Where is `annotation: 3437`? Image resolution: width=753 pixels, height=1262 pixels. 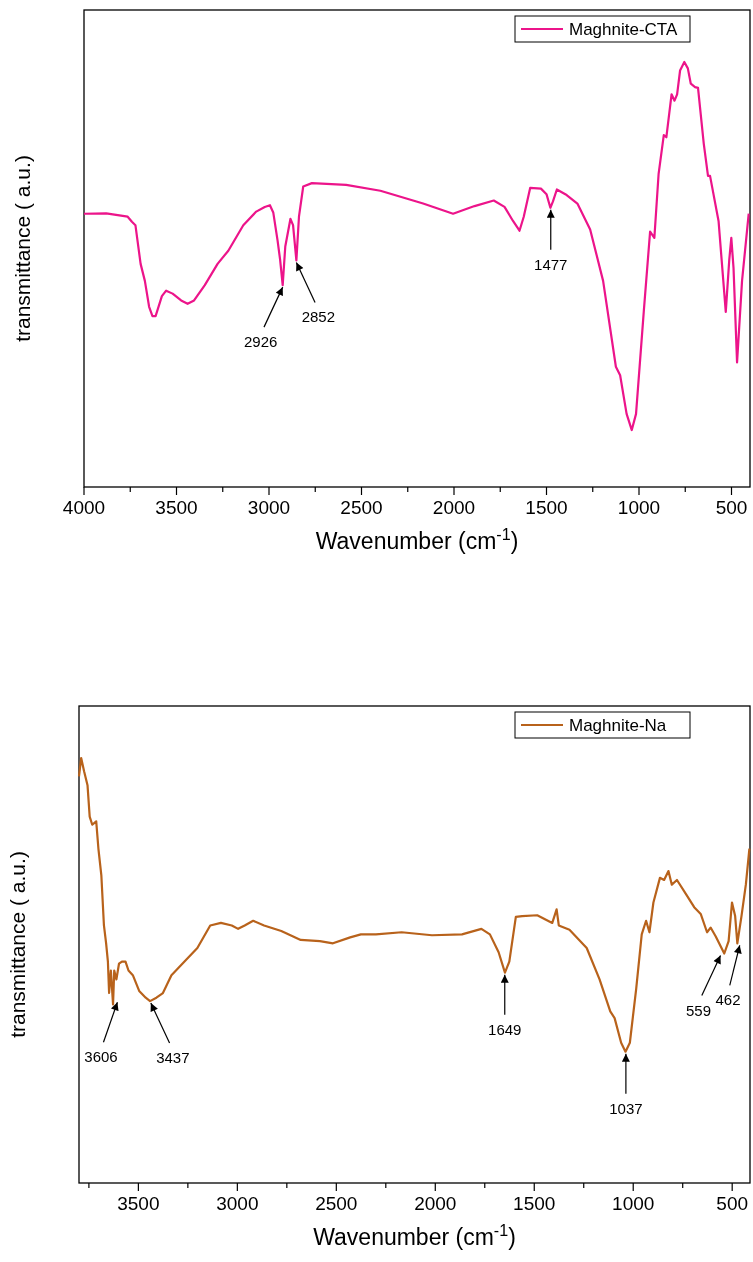
annotation: 3437 is located at coordinates (173, 1058).